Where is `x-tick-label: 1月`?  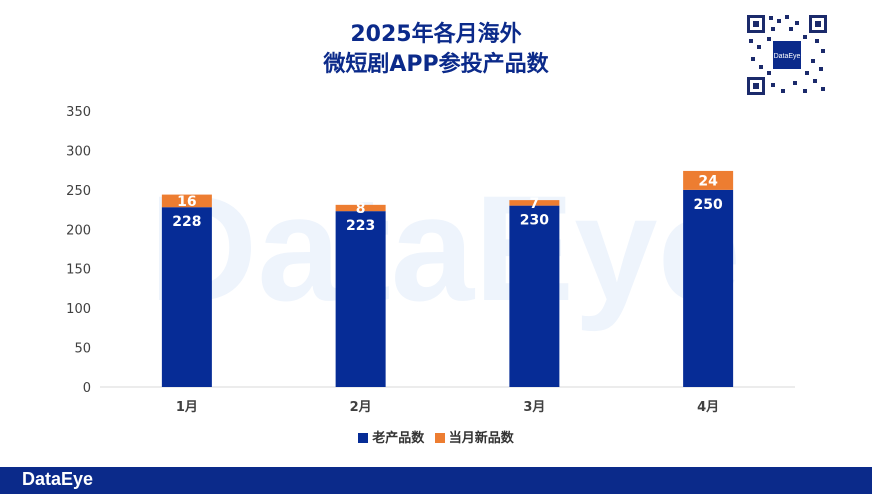 x-tick-label: 1月 is located at coordinates (187, 407).